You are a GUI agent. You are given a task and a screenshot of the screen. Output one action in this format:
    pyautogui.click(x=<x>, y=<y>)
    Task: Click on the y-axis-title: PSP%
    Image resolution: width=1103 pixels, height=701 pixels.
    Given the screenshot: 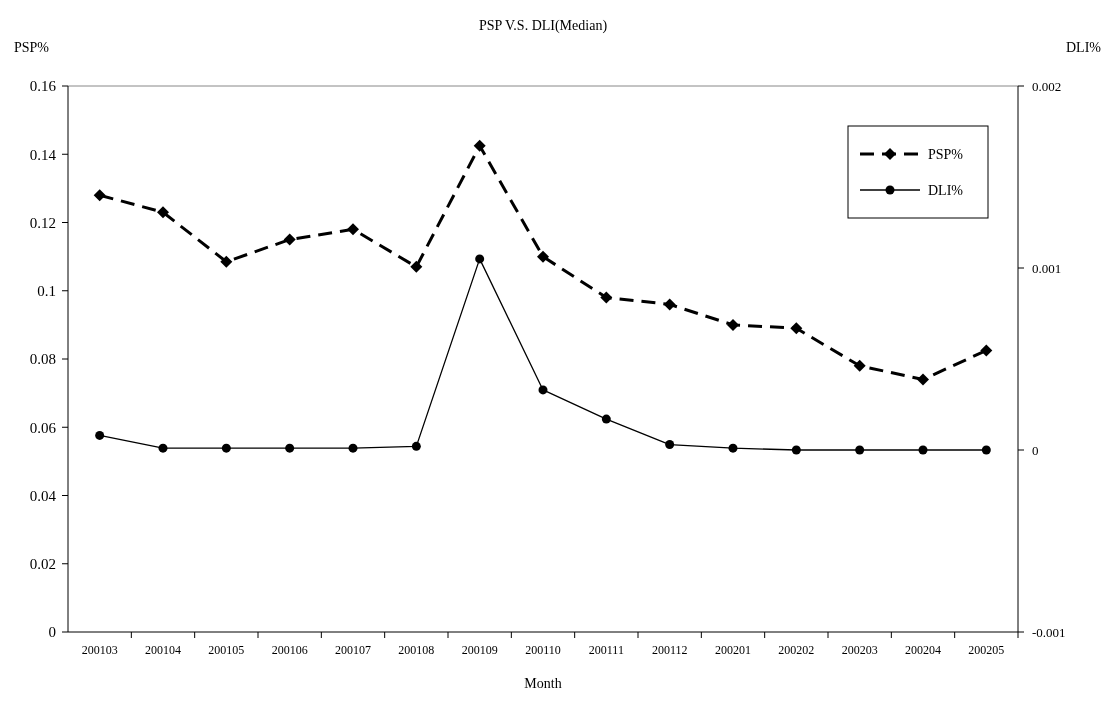 What is the action you would take?
    pyautogui.click(x=32, y=47)
    